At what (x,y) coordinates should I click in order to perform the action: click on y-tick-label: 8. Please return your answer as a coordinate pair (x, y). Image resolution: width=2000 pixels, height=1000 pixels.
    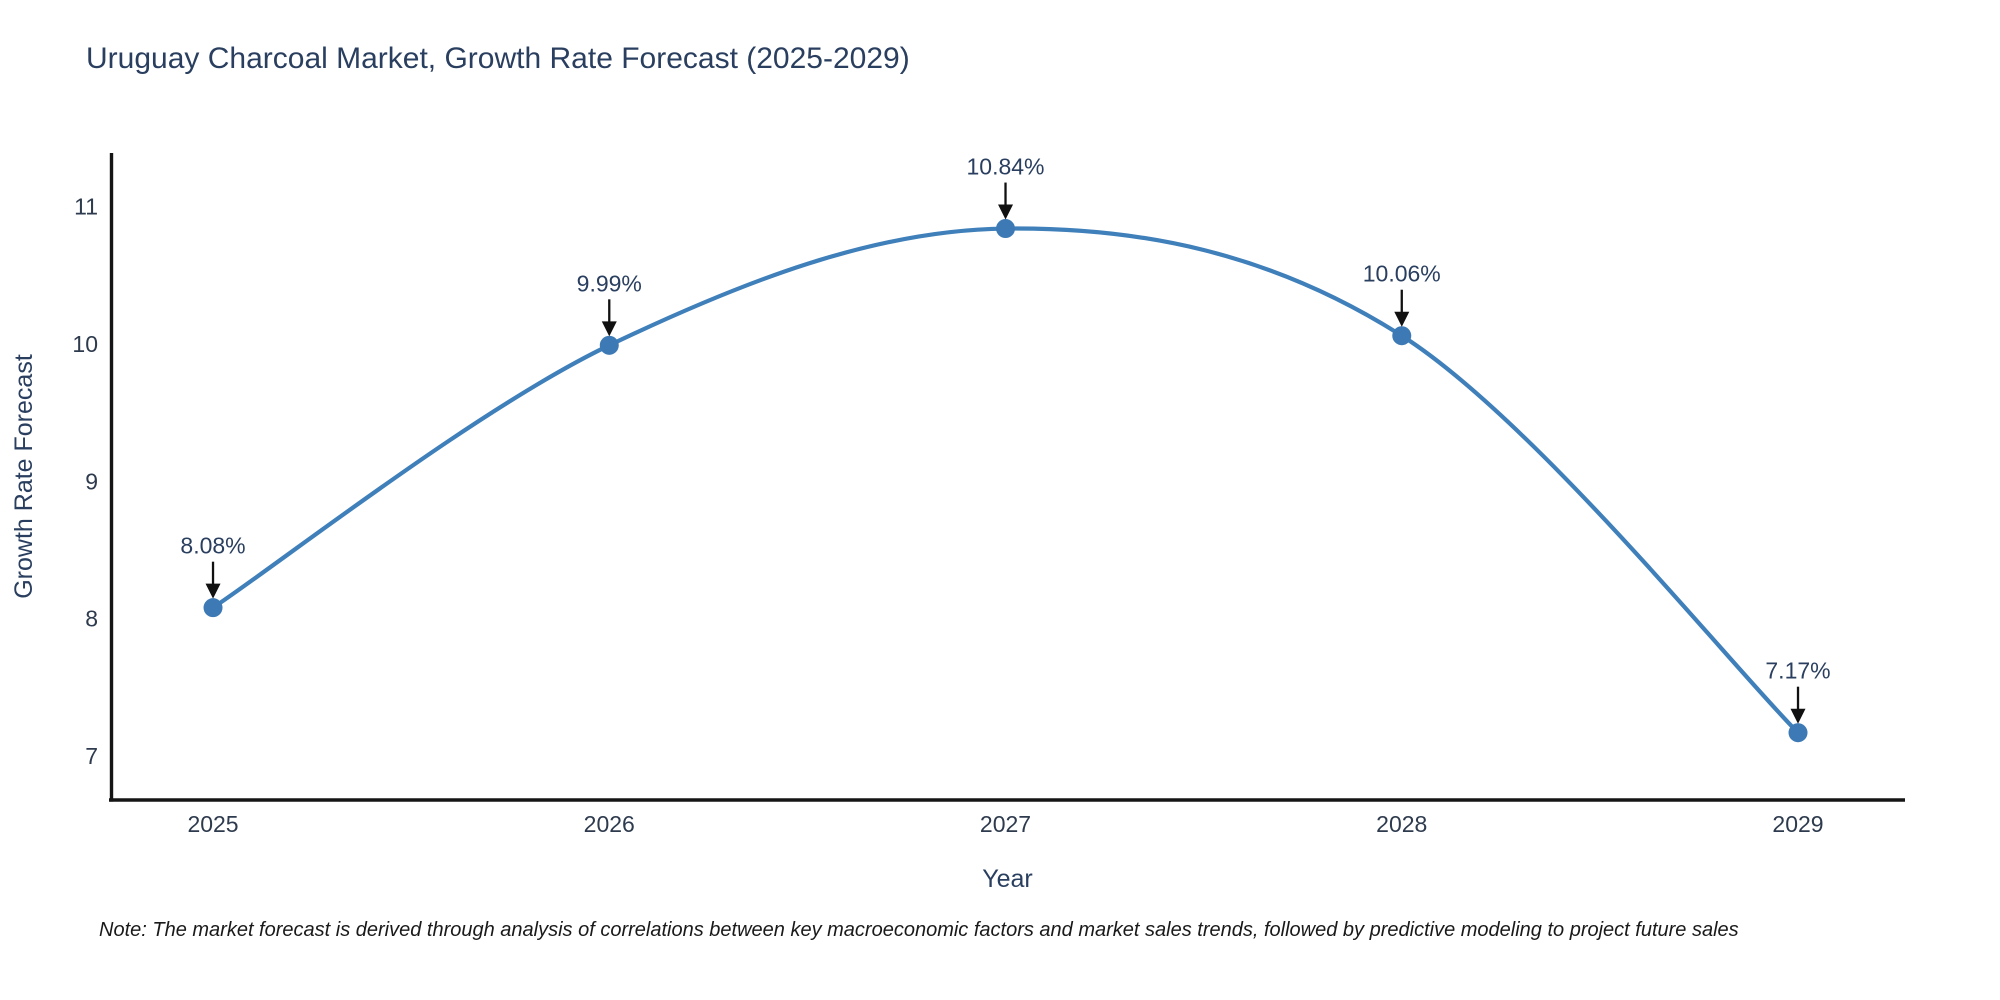
    Looking at the image, I should click on (91, 619).